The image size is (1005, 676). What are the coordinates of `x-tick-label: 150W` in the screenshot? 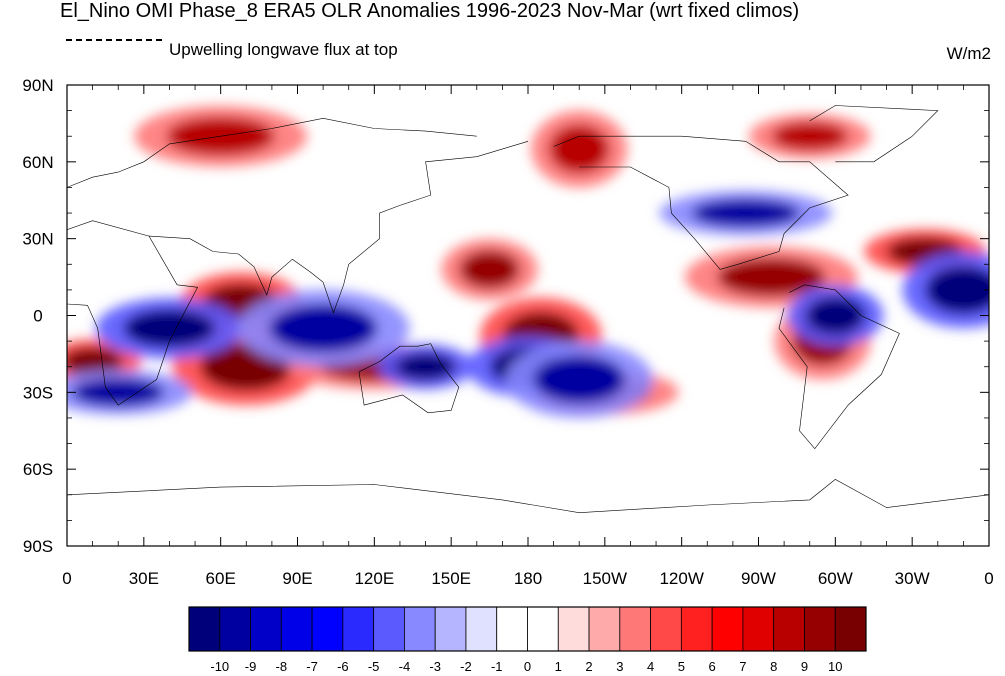 It's located at (605, 578).